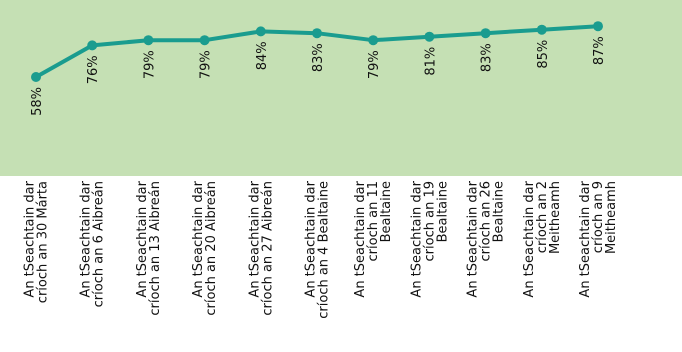  Describe the element at coordinates (149, 247) in the screenshot. I see `category-label: An tSeachtain darcríoch an 13 Aibreán` at that location.